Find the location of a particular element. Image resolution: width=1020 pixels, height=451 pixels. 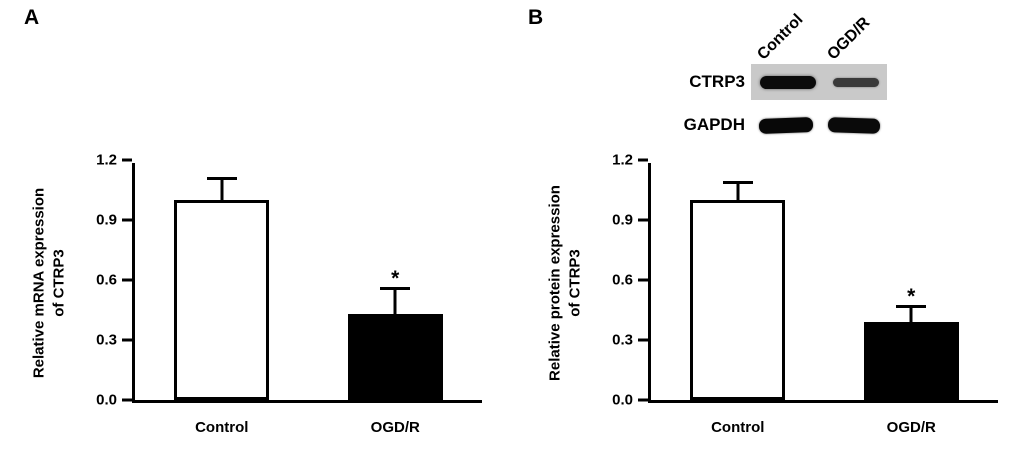

blot-band-ctrp3-control is located at coordinates (787, 82).